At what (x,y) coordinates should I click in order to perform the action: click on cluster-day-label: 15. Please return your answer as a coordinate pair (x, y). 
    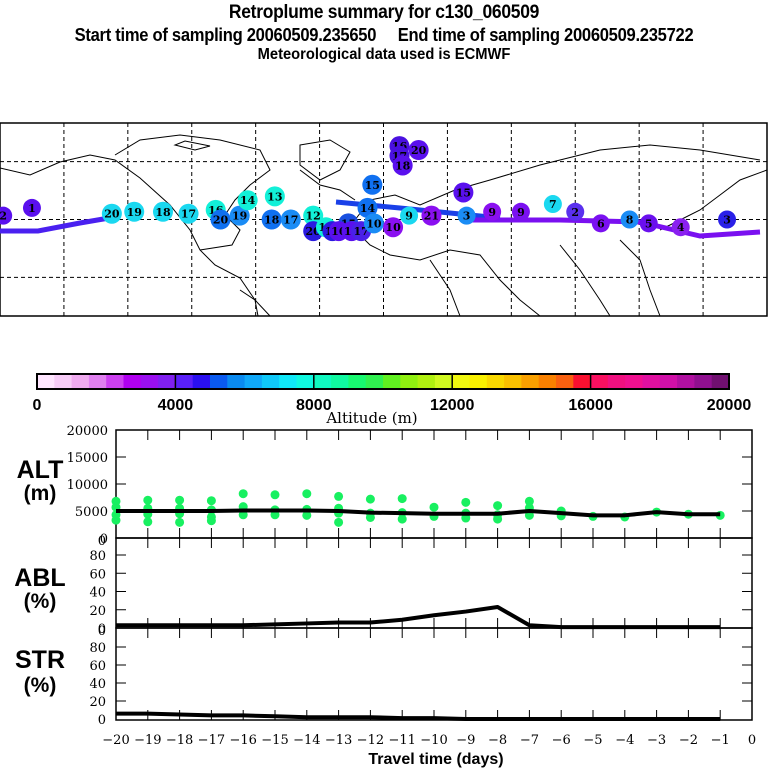
    Looking at the image, I should click on (372, 185).